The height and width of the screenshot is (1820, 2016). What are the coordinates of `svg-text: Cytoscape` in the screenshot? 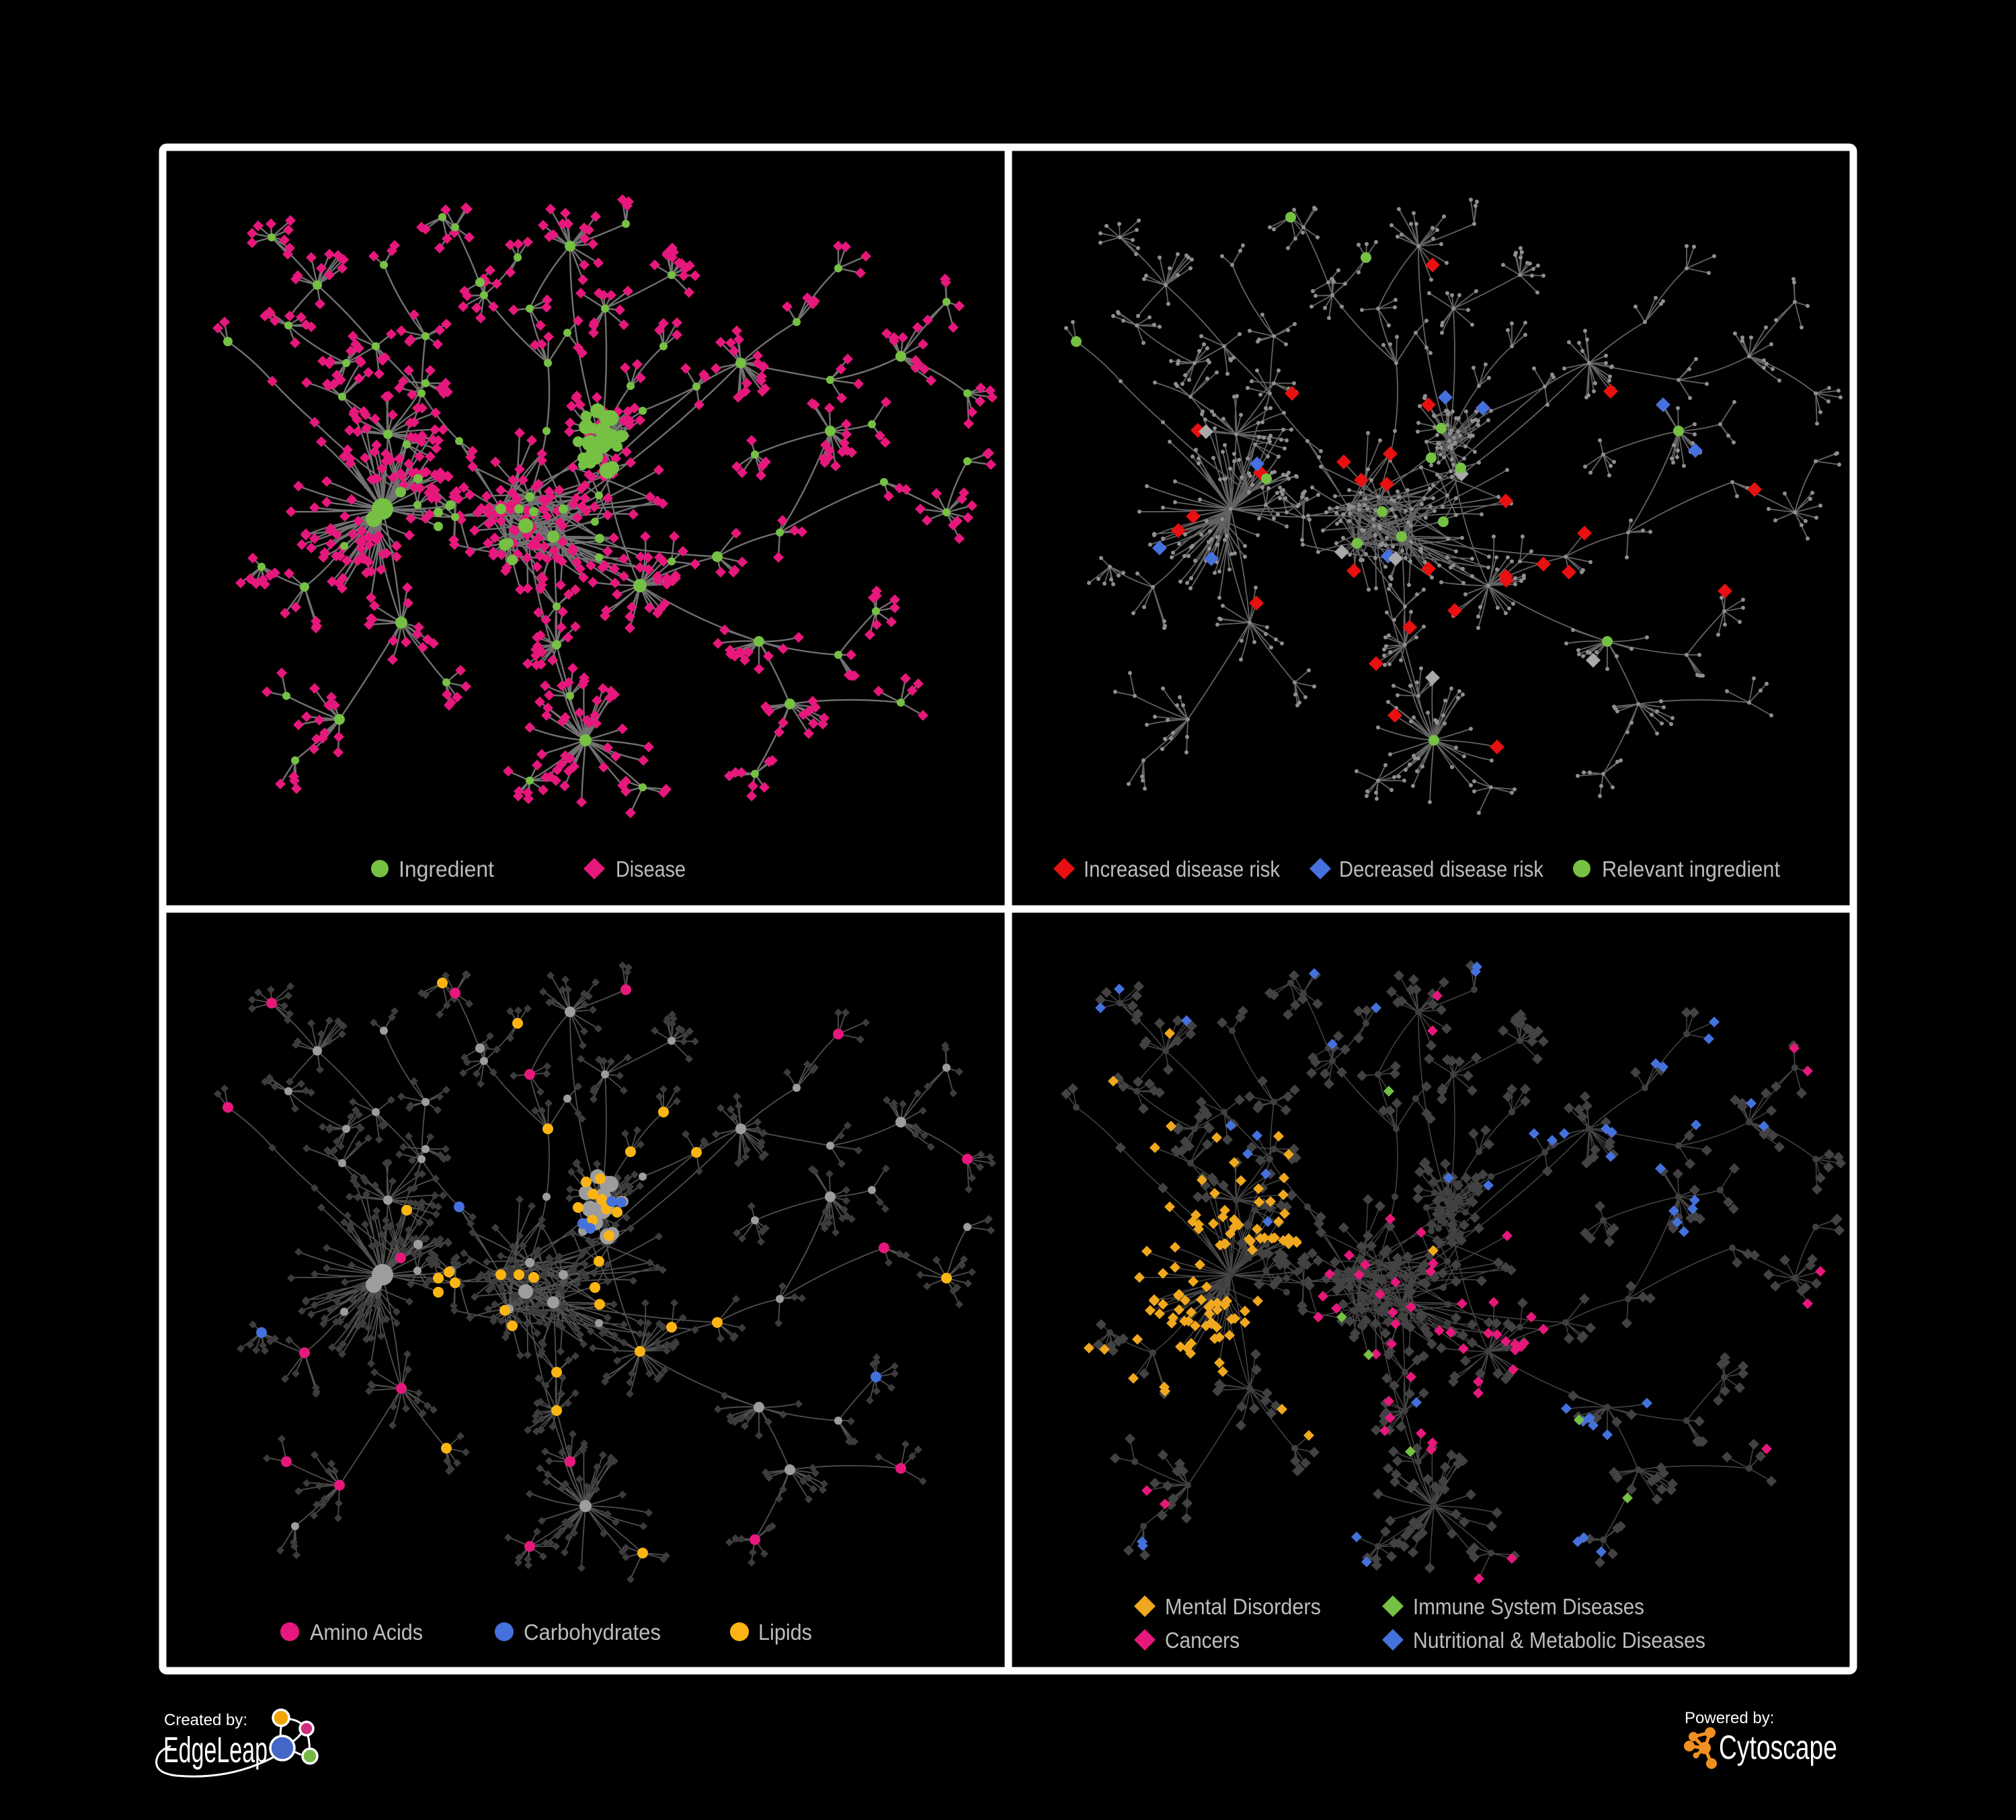 It's located at (1778, 1747).